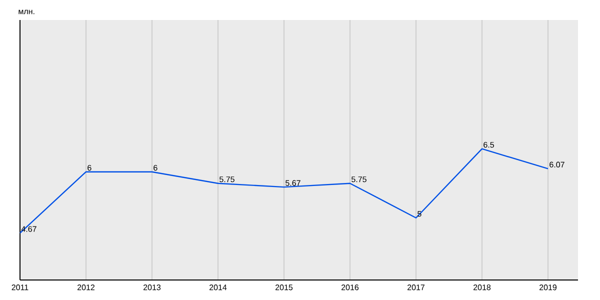 Image resolution: width=600 pixels, height=300 pixels. What do you see at coordinates (26, 12) in the screenshot?
I see `y-axis-title: млн.` at bounding box center [26, 12].